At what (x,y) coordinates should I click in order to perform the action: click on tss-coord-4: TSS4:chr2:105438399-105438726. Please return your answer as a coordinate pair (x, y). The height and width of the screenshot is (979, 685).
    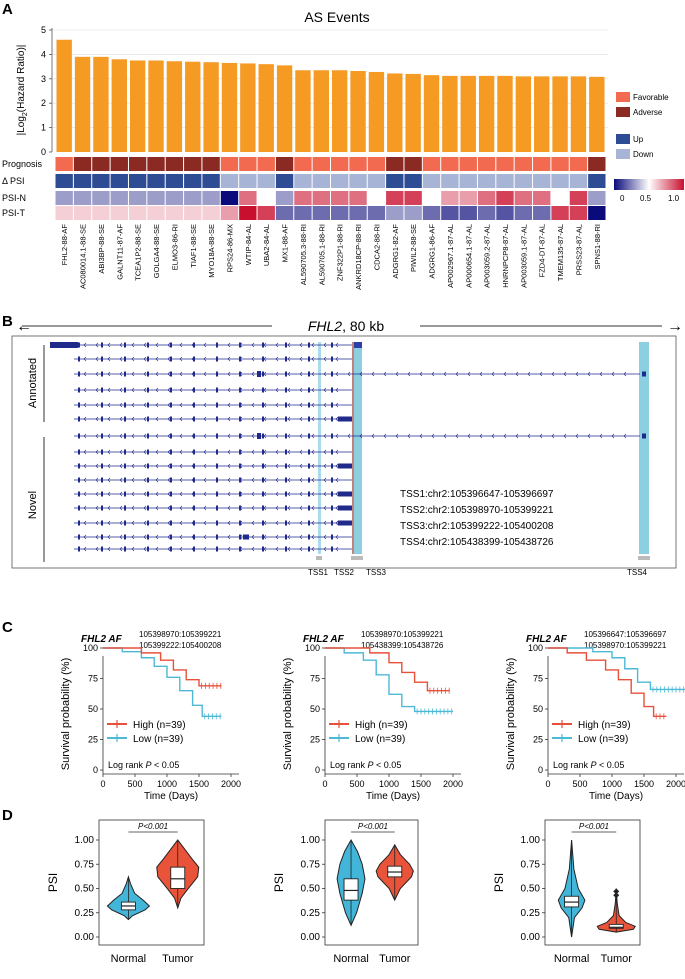
    Looking at the image, I should click on (477, 542).